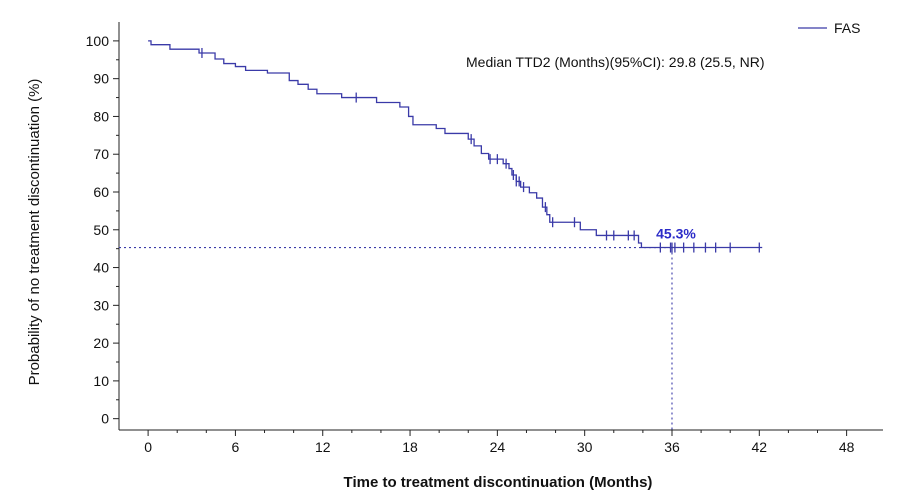 This screenshot has height=496, width=904. I want to click on legend-label: FAS, so click(847, 28).